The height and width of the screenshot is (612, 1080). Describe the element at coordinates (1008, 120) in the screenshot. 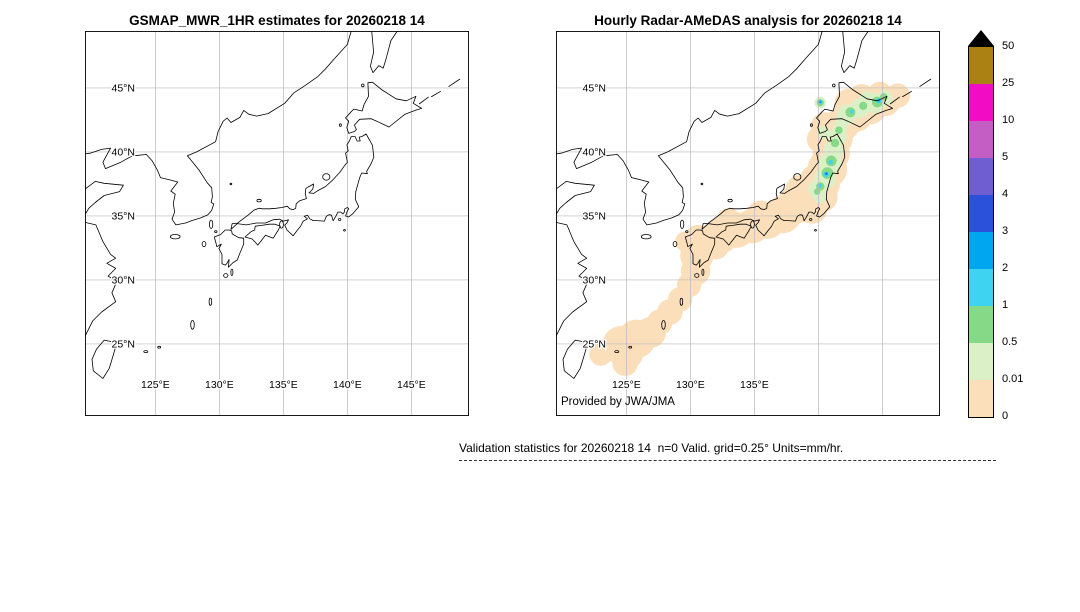

I see `colorbar-tick-label: 10` at that location.